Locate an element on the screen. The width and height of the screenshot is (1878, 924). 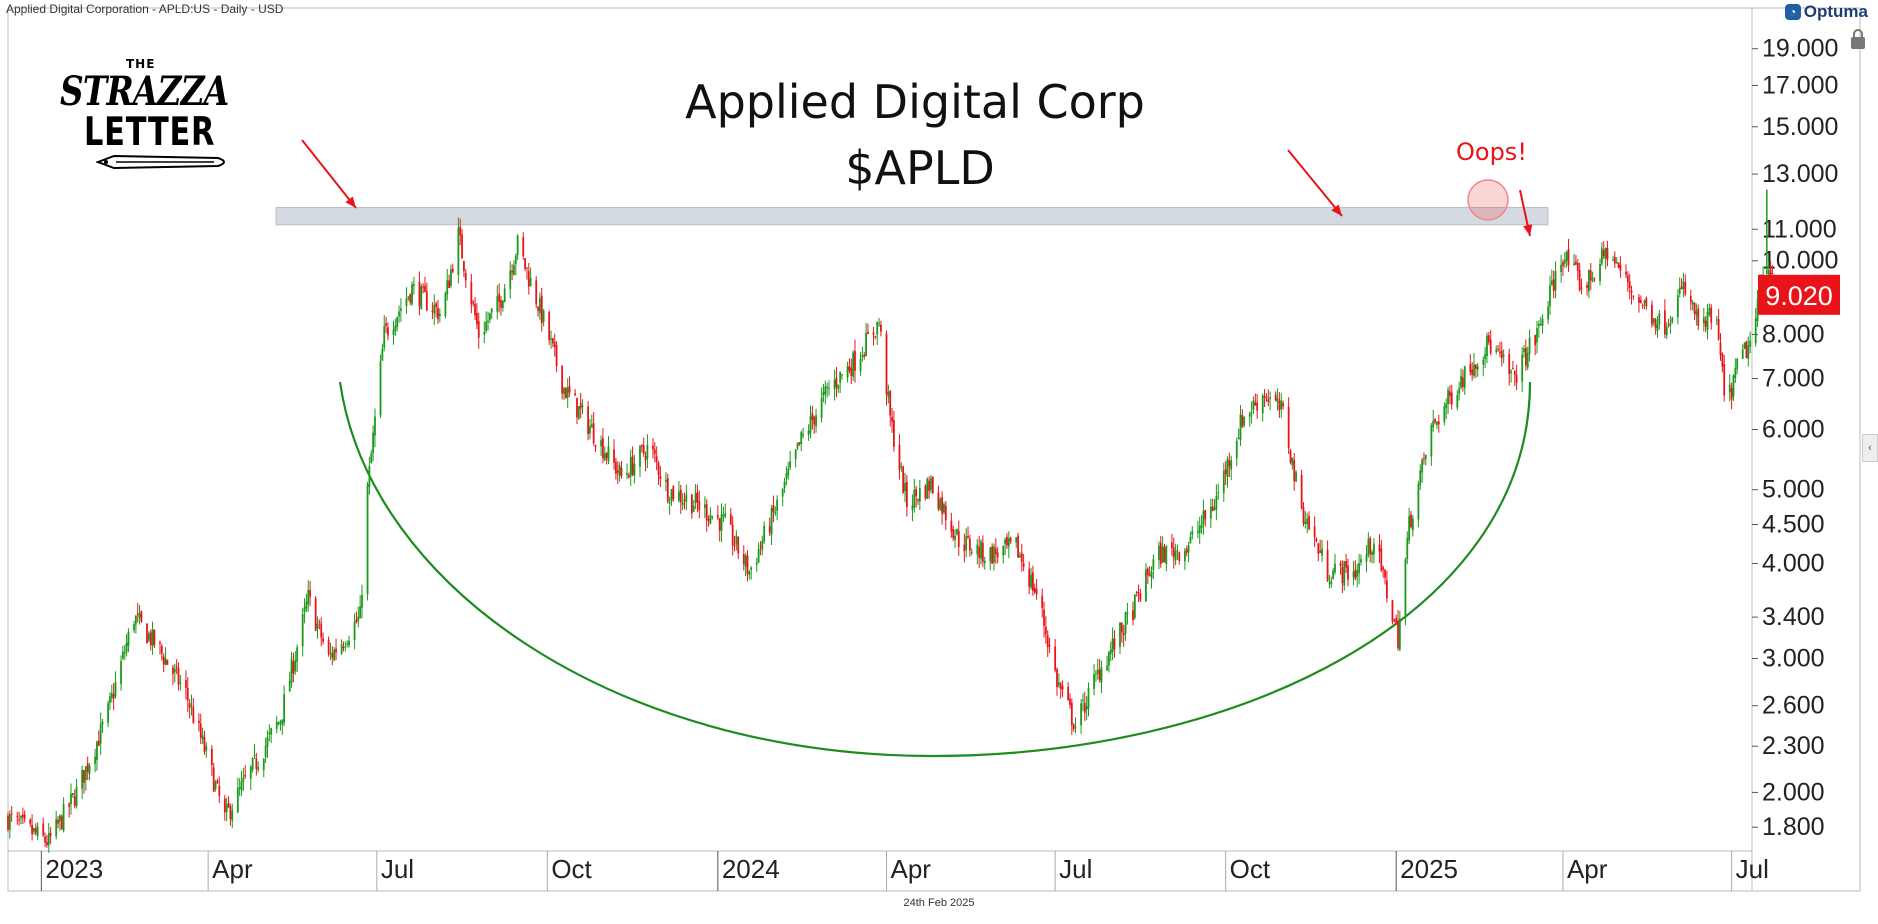
lock-icon is located at coordinates (1858, 39).